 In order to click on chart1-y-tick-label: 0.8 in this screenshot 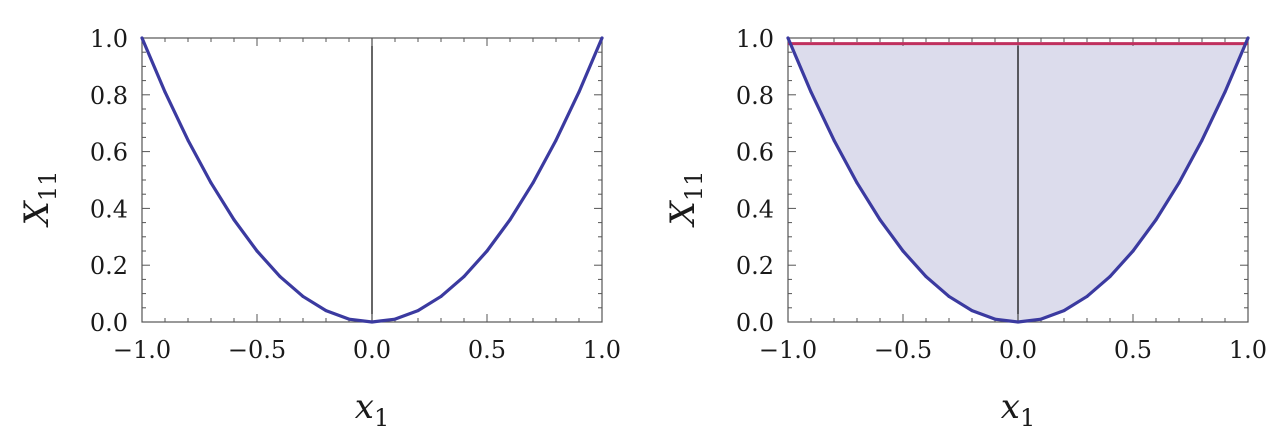, I will do `click(109, 96)`.